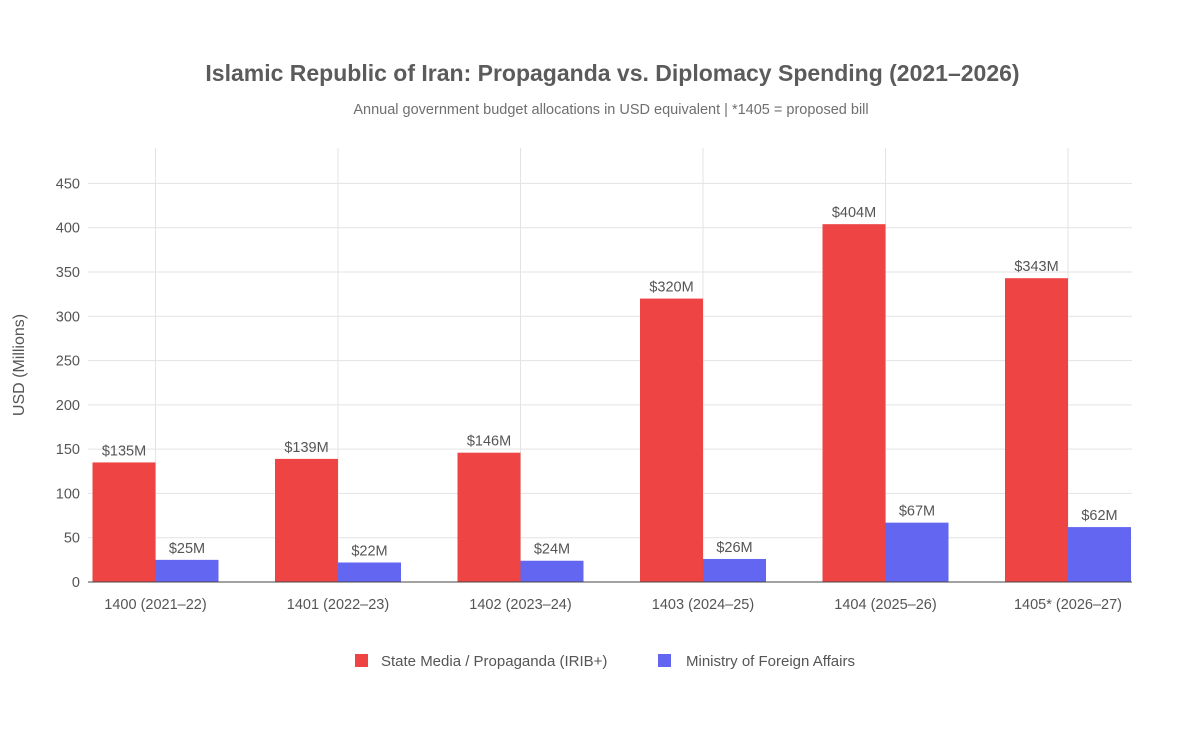  Describe the element at coordinates (68, 494) in the screenshot. I see `y-tick-label: 100` at that location.